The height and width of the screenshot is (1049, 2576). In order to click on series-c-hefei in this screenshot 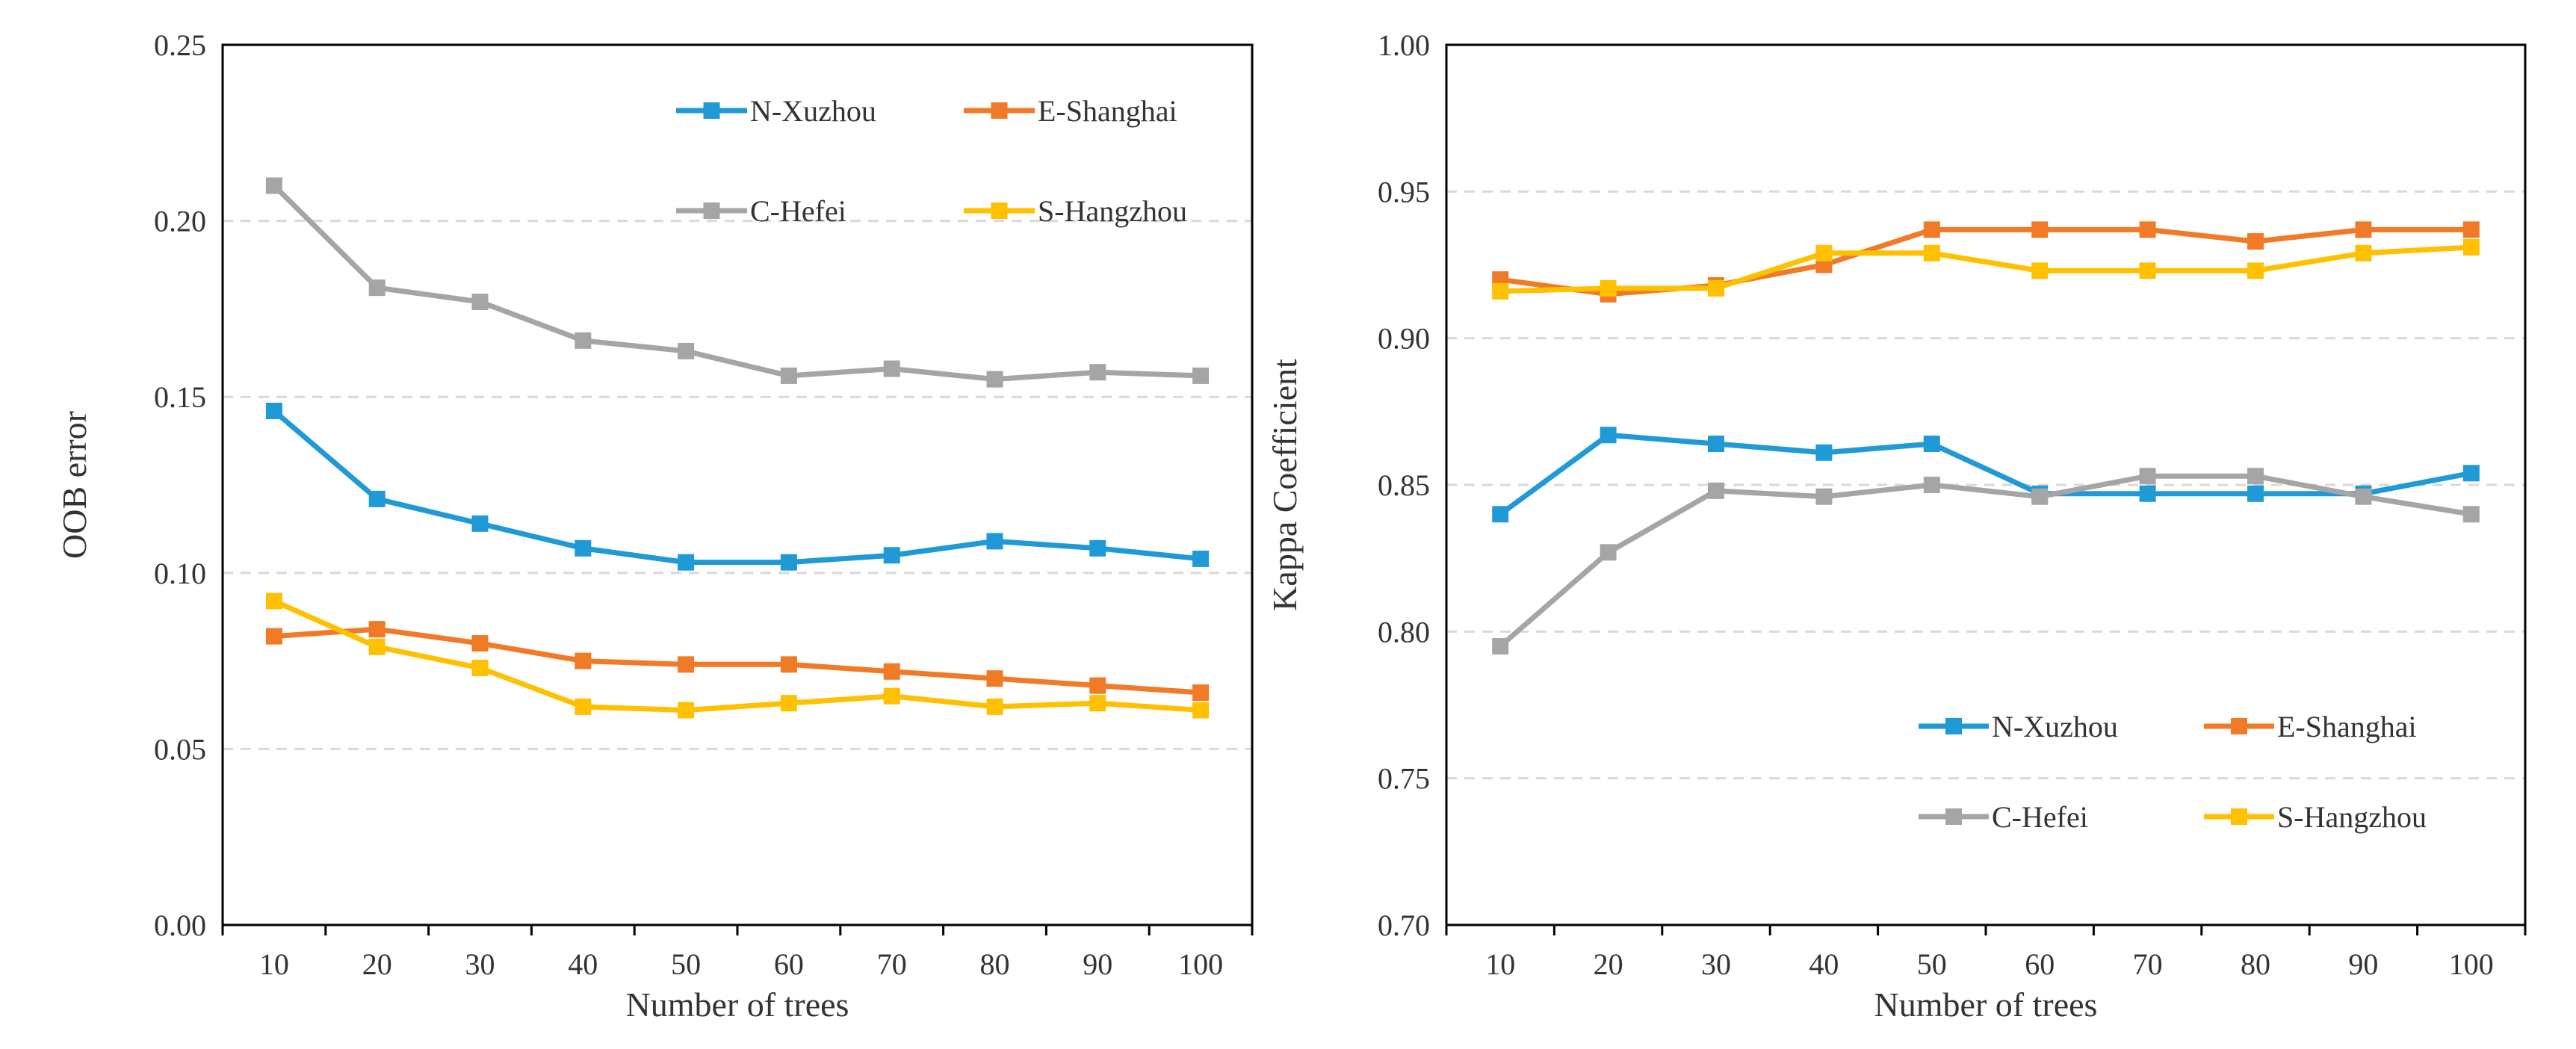, I will do `click(1986, 561)`.